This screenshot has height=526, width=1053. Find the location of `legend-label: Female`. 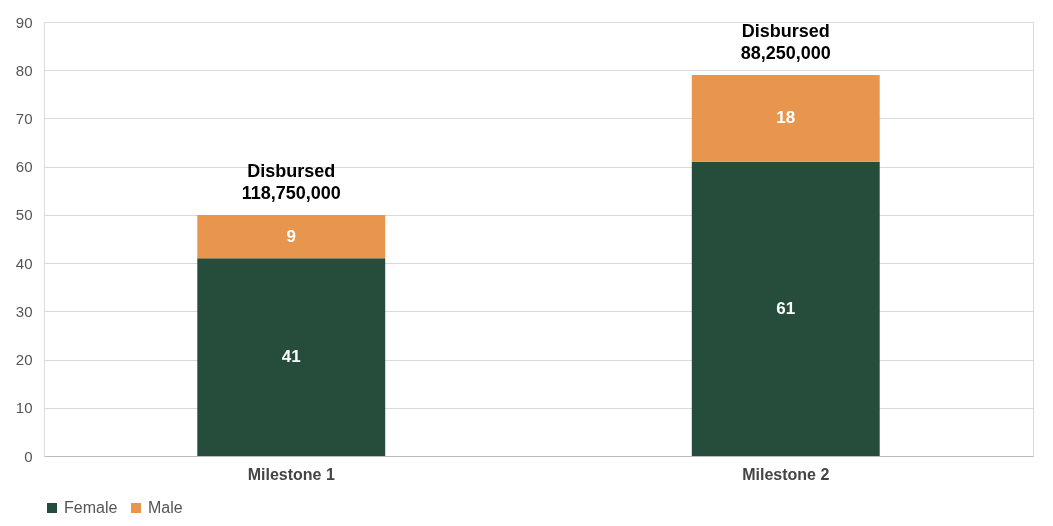

legend-label: Female is located at coordinates (91, 507).